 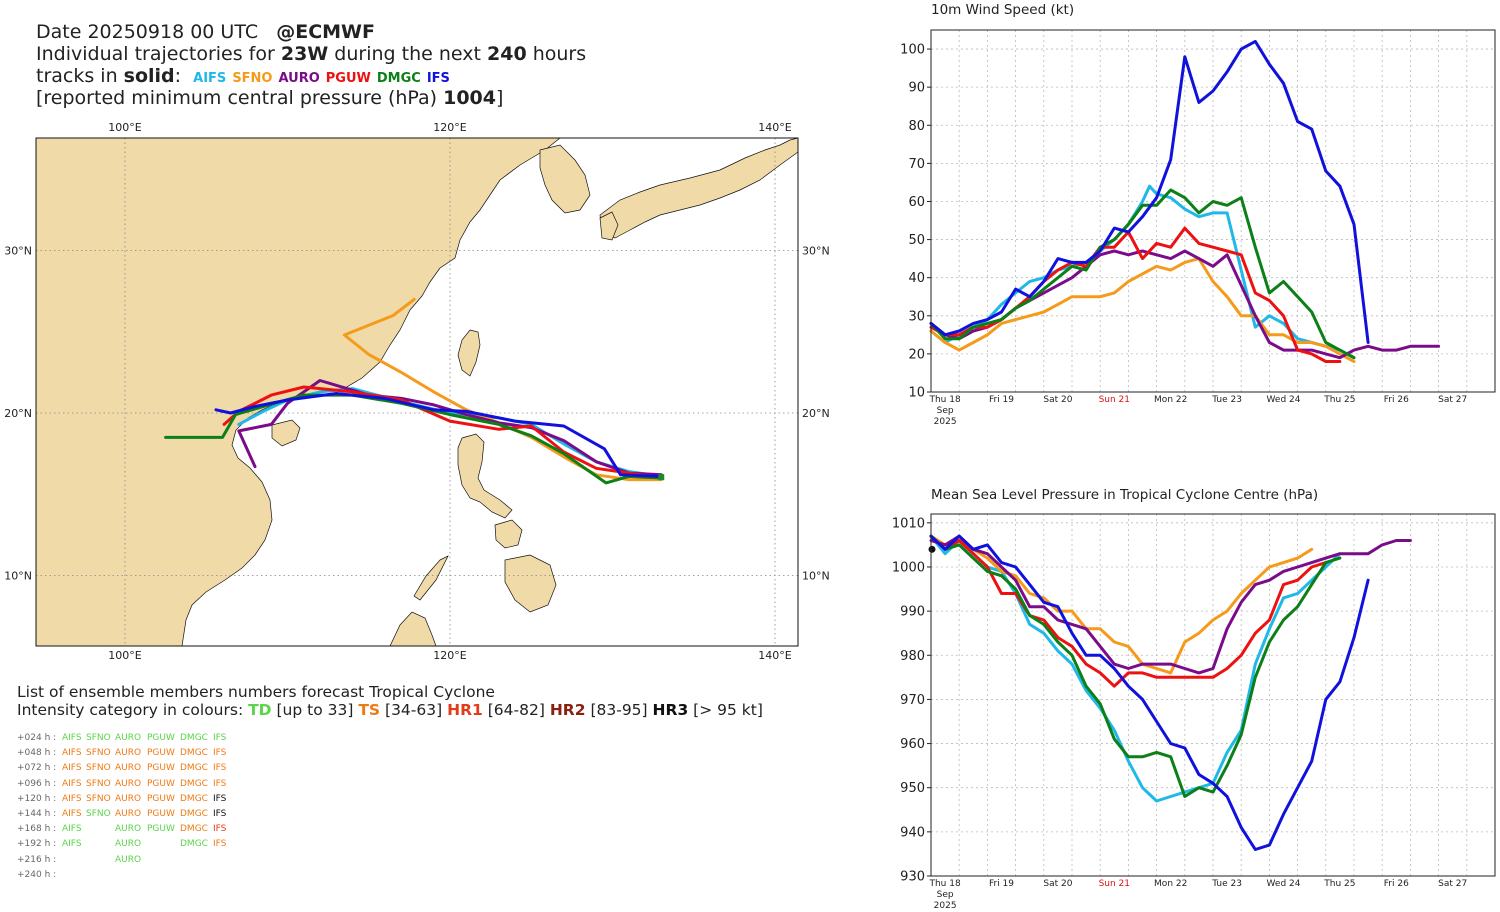 What do you see at coordinates (507, 54) in the screenshot?
I see `forecast-hours: 240` at bounding box center [507, 54].